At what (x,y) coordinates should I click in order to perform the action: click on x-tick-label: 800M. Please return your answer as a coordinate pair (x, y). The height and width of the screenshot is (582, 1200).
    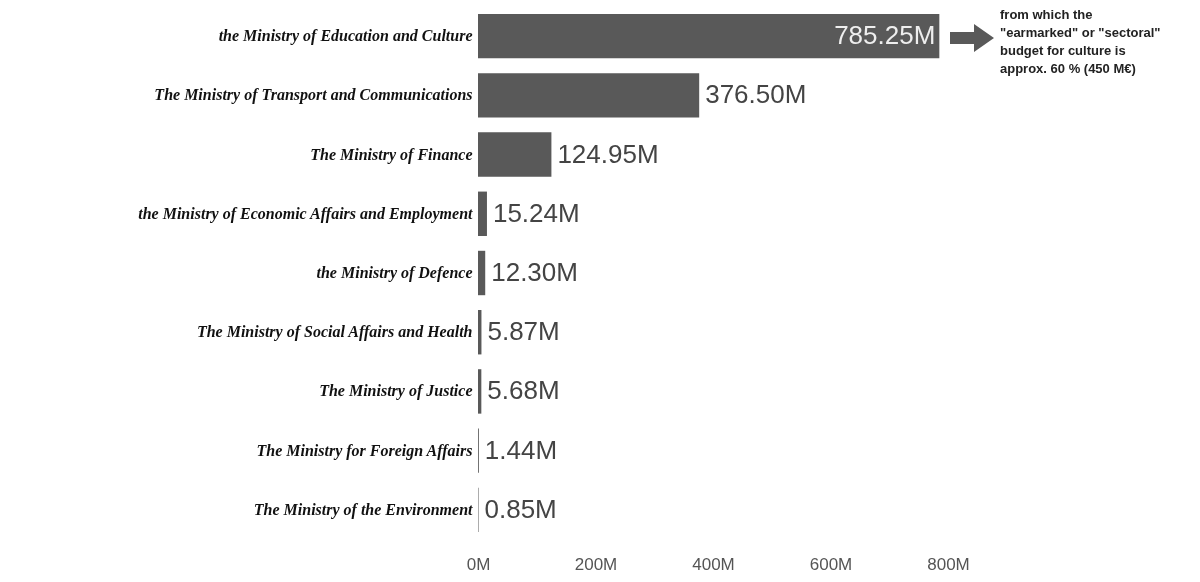
    Looking at the image, I should click on (948, 564).